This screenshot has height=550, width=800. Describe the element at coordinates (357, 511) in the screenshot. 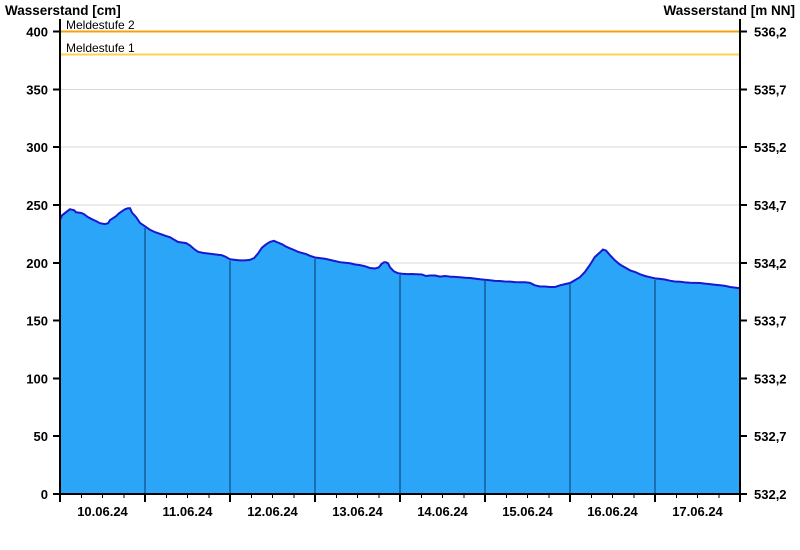

I see `date-label: 13.06.24` at that location.